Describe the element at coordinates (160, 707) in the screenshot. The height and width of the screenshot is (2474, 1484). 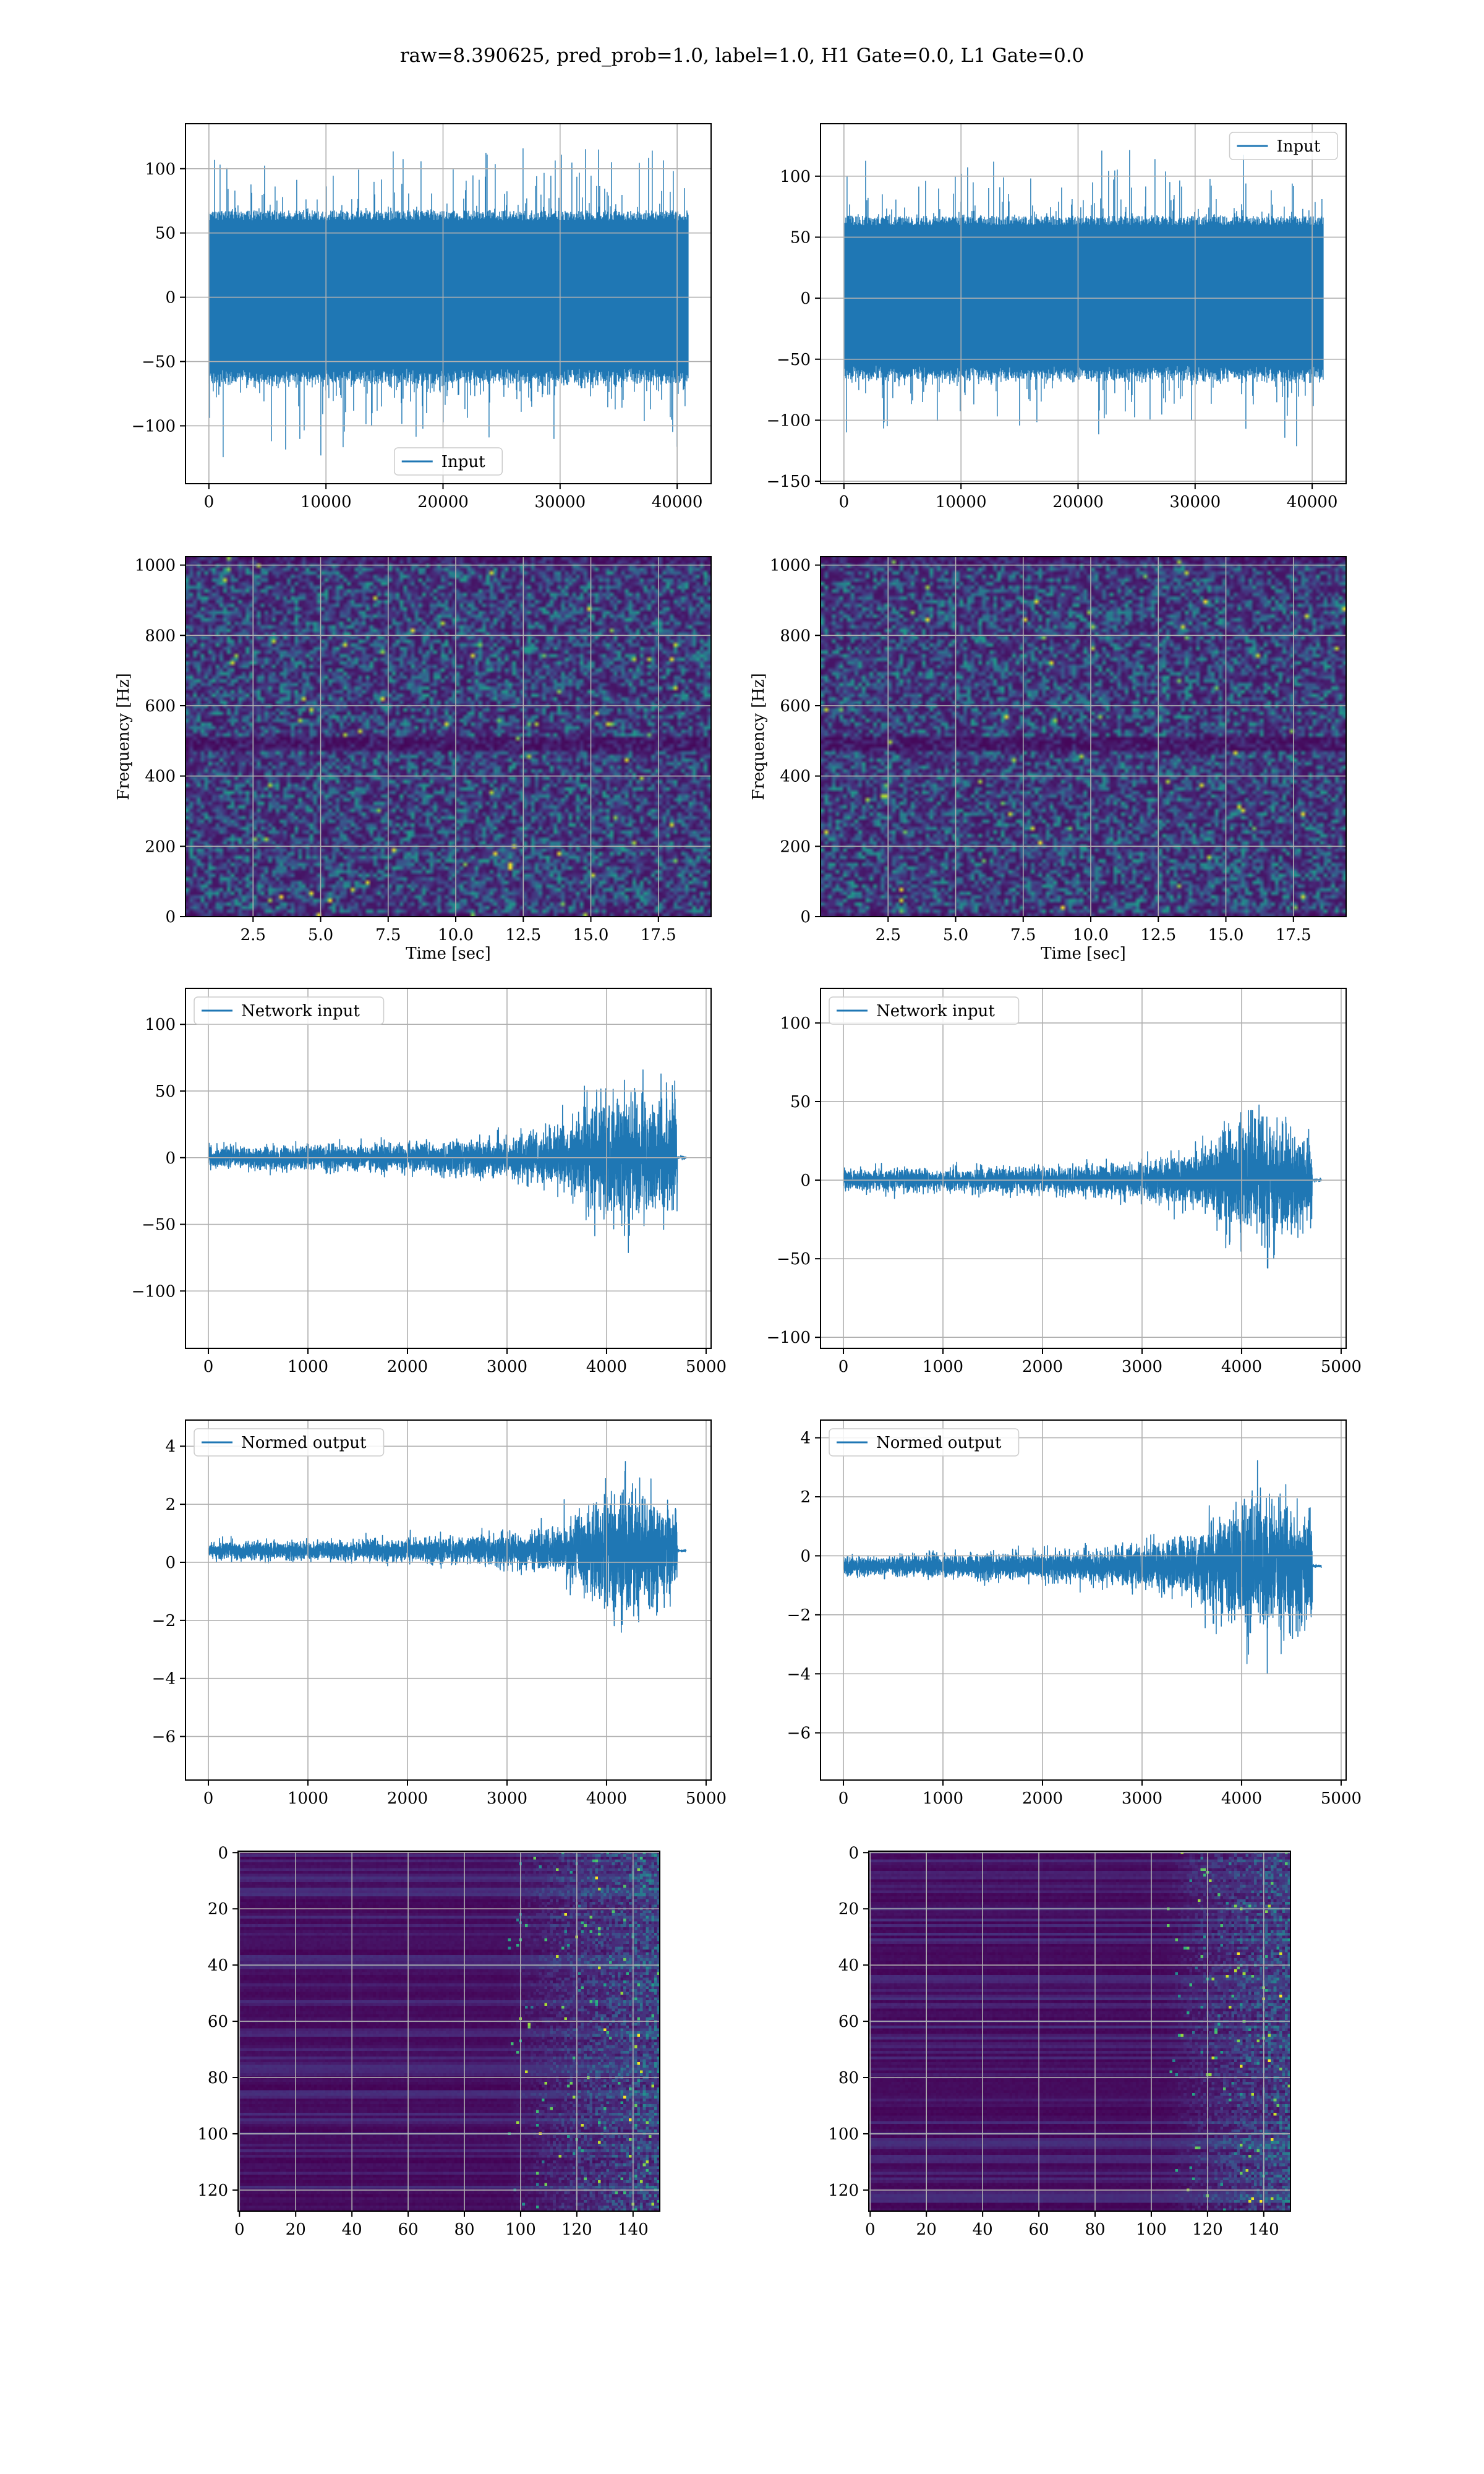
I see `spectrogram-h1-ytick-label: 600` at that location.